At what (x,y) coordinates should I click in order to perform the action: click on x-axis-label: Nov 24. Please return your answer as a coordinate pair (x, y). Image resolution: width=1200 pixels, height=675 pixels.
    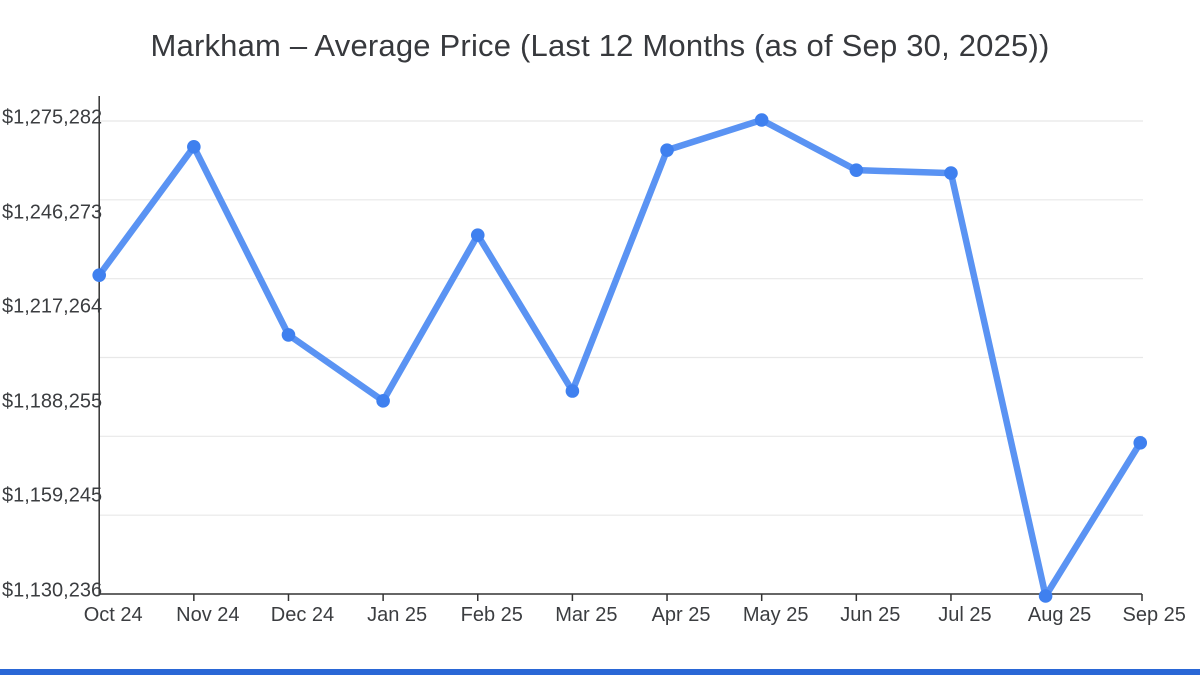
    Looking at the image, I should click on (208, 615).